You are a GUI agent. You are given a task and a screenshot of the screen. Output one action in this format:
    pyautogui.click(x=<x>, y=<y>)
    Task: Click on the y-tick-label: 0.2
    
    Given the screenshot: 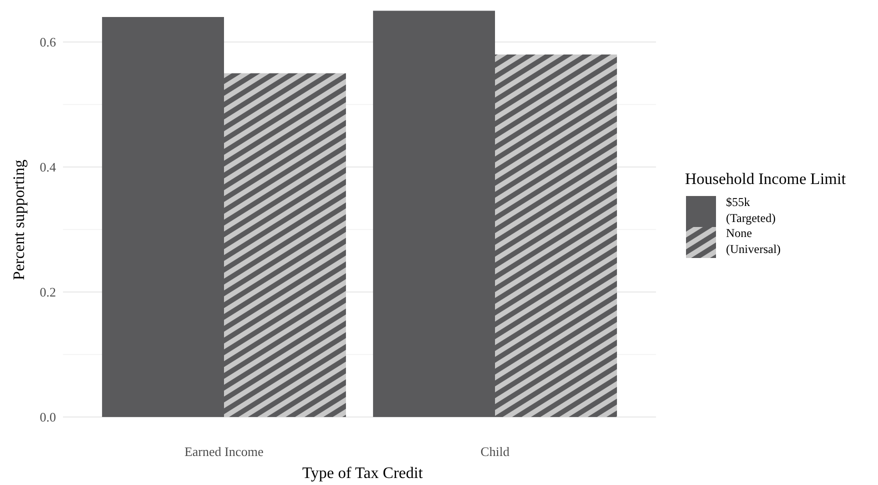 What is the action you would take?
    pyautogui.click(x=48, y=292)
    